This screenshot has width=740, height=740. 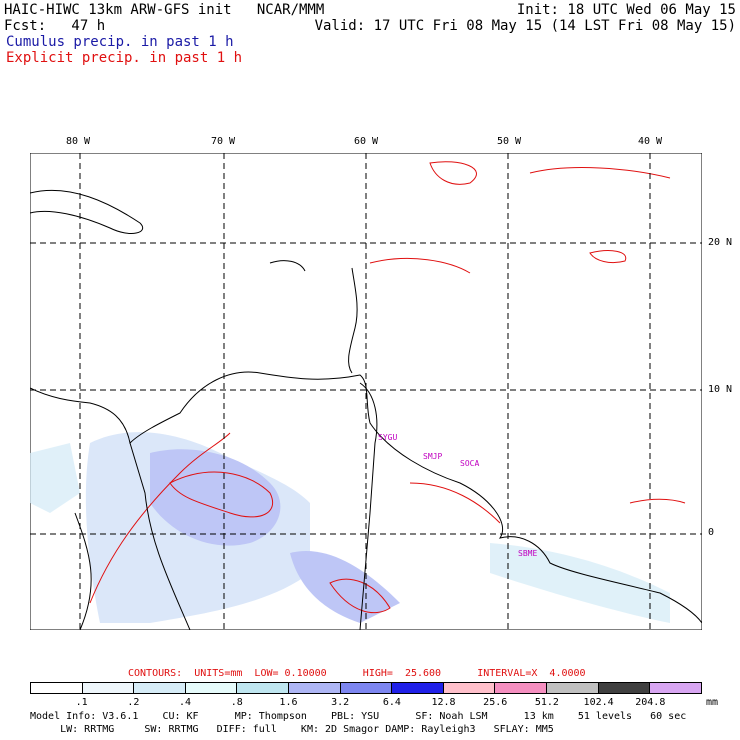 I want to click on forecast-hour: Fcst: 47 h, so click(x=55, y=26).